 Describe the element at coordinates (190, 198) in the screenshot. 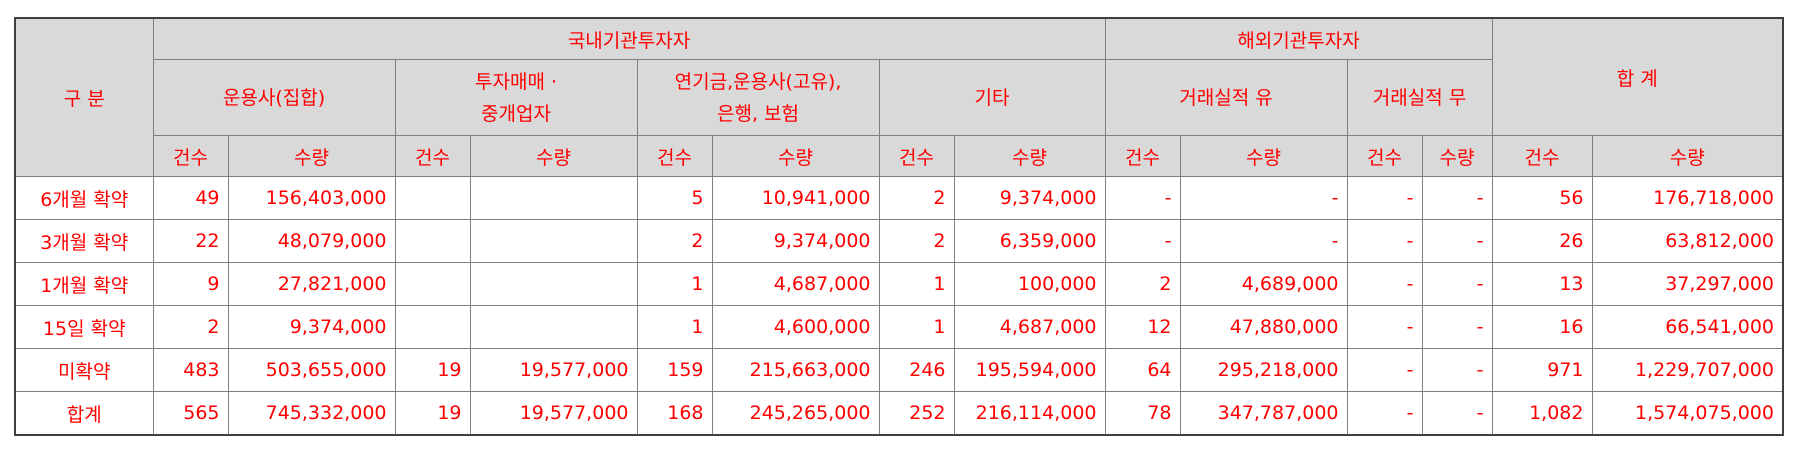

I see `count-cell: 49` at that location.